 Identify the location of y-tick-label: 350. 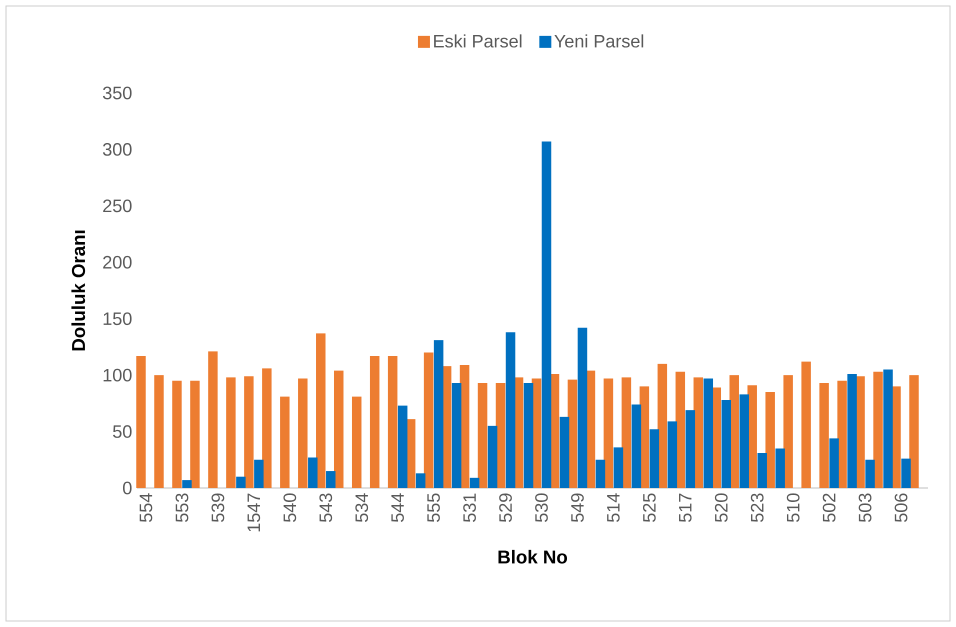
(117, 93).